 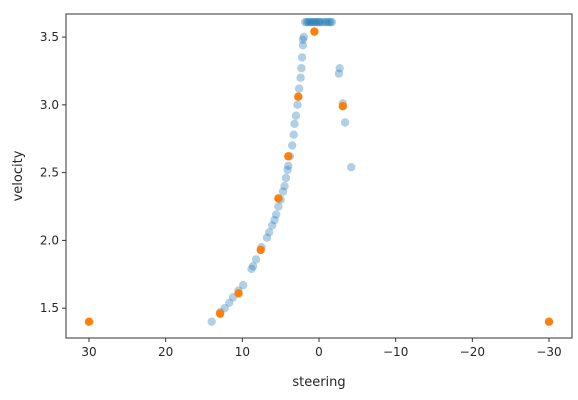 What do you see at coordinates (18, 175) in the screenshot?
I see `y-axis-label: velocity` at bounding box center [18, 175].